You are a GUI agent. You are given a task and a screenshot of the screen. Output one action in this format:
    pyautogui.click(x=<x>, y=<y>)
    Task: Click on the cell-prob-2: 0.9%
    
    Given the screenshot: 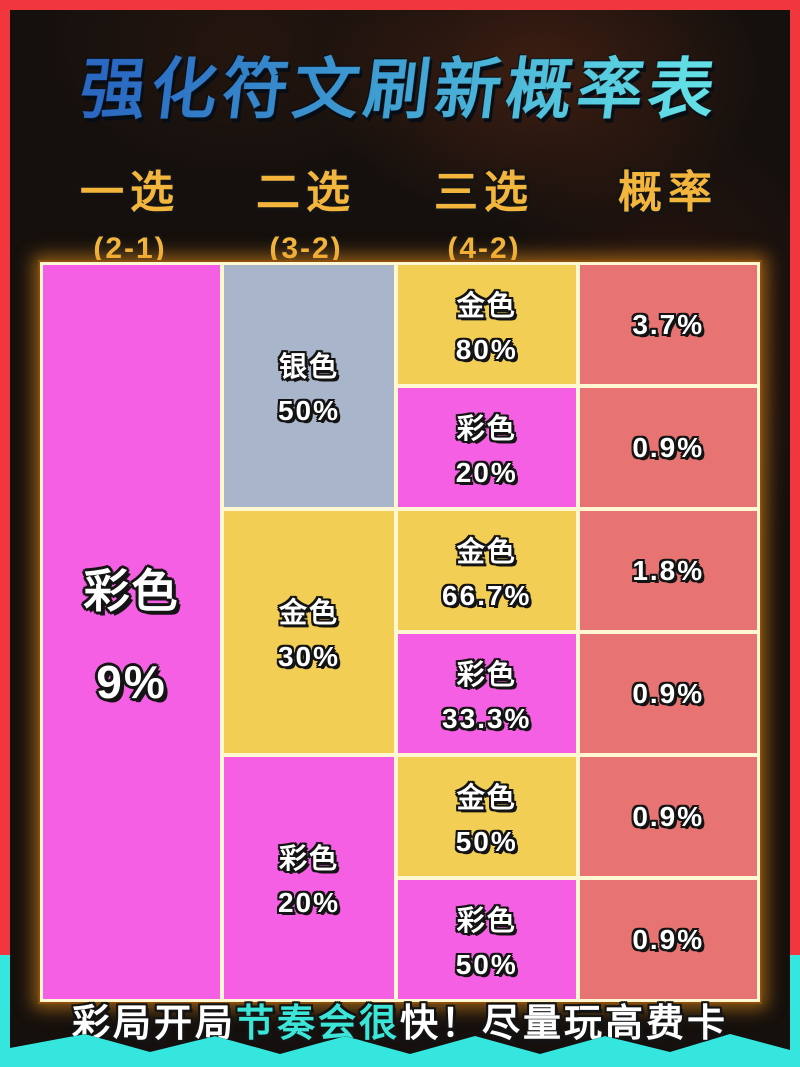 What is the action you would take?
    pyautogui.click(x=668, y=447)
    